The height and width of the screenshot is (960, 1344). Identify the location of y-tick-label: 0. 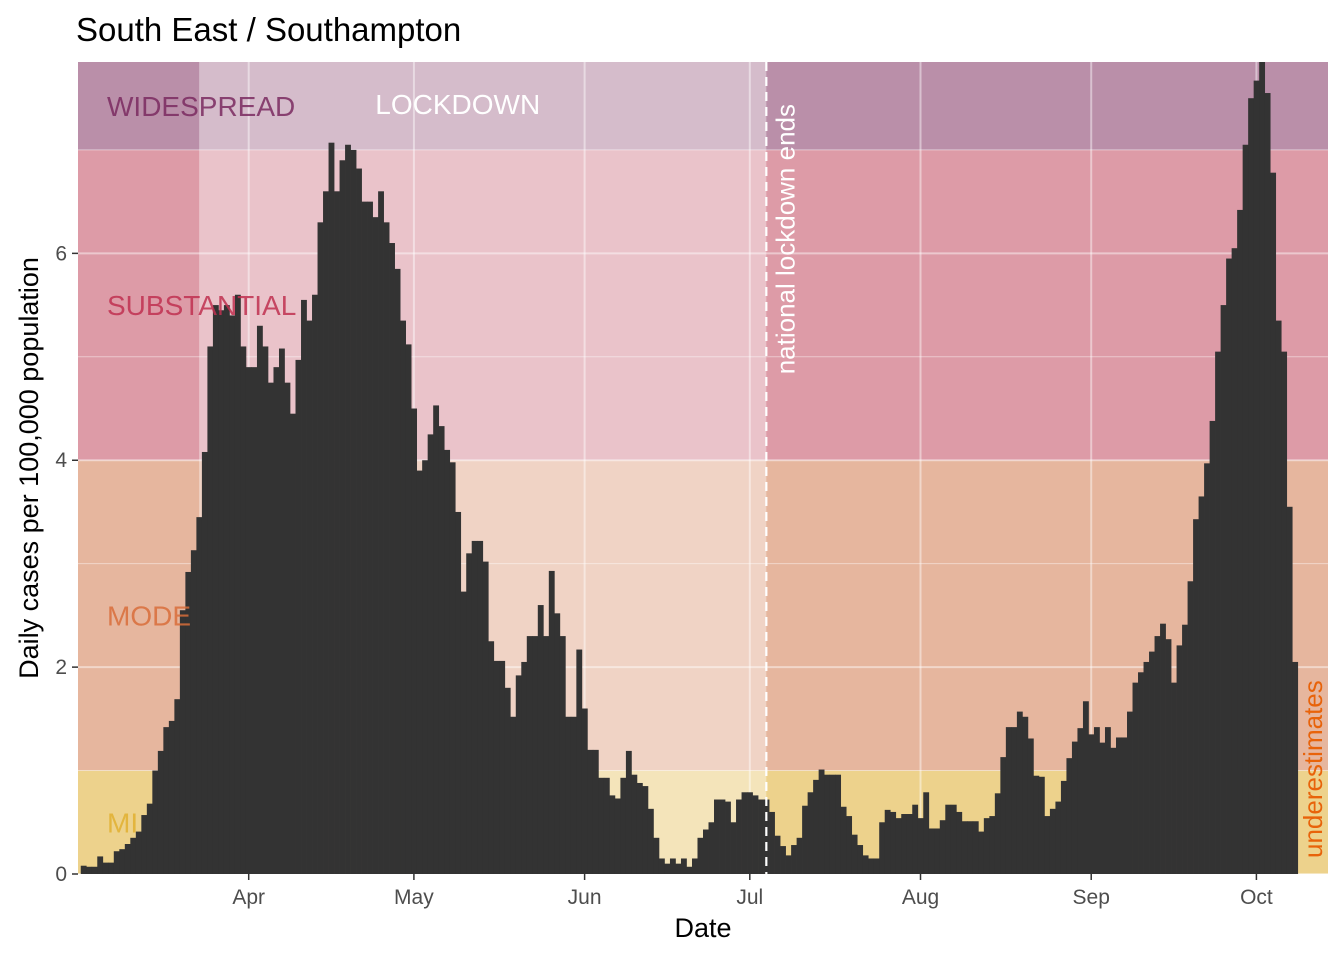
(61, 874).